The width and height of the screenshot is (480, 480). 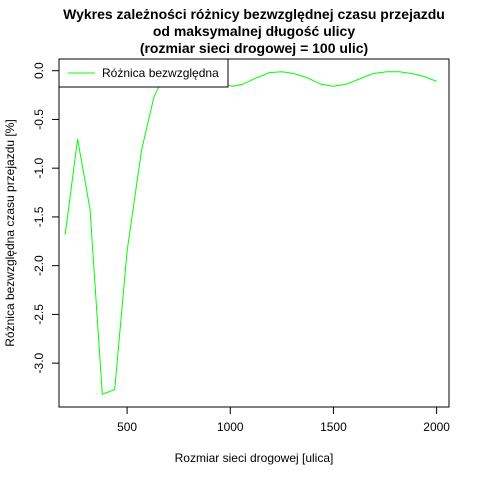 I want to click on x-tick-label: 500, so click(x=127, y=427).